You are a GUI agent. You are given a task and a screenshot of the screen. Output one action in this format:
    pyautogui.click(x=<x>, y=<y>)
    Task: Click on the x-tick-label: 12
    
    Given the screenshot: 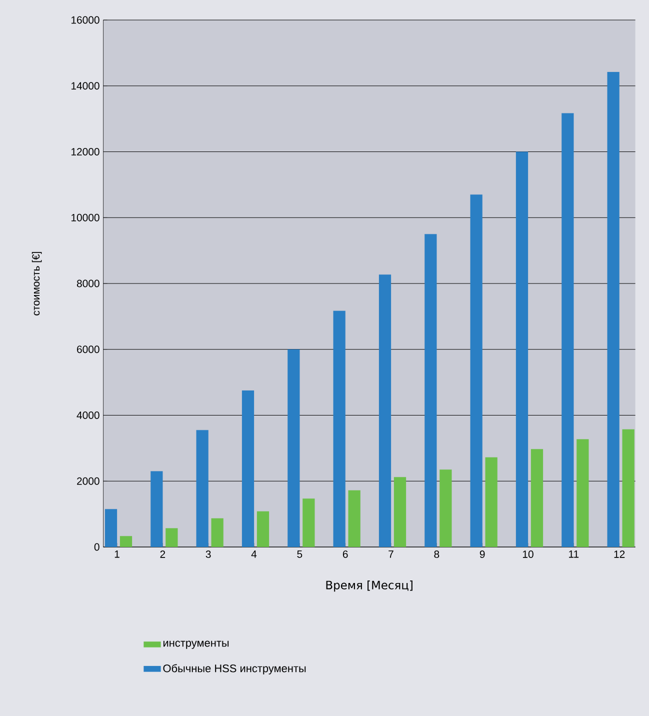 What is the action you would take?
    pyautogui.click(x=619, y=554)
    